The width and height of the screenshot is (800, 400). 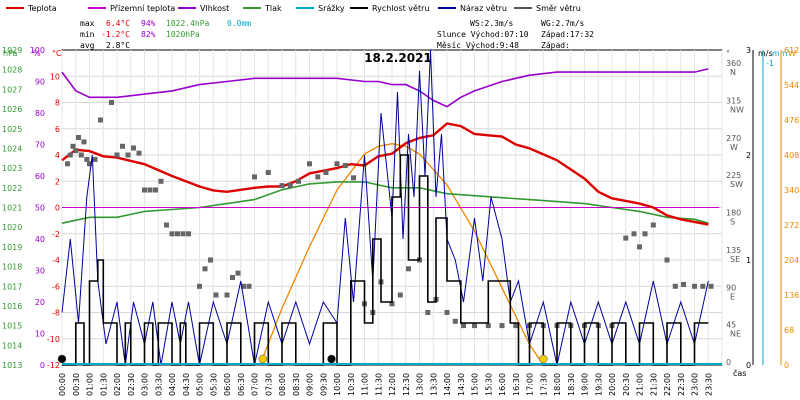 What do you see at coordinates (40, 113) in the screenshot?
I see `humidity-tick-label: 80` at bounding box center [40, 113].